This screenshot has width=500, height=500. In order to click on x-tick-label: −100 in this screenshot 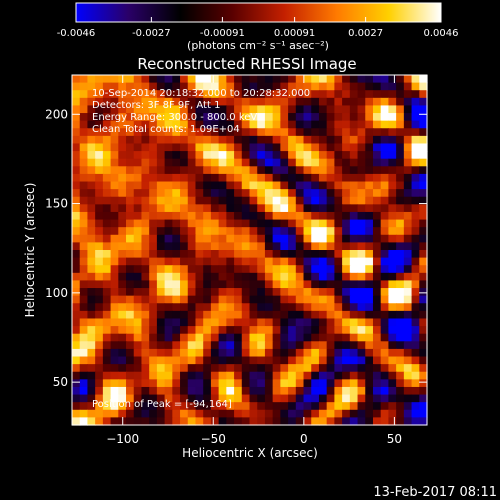, I will do `click(122, 439)`.